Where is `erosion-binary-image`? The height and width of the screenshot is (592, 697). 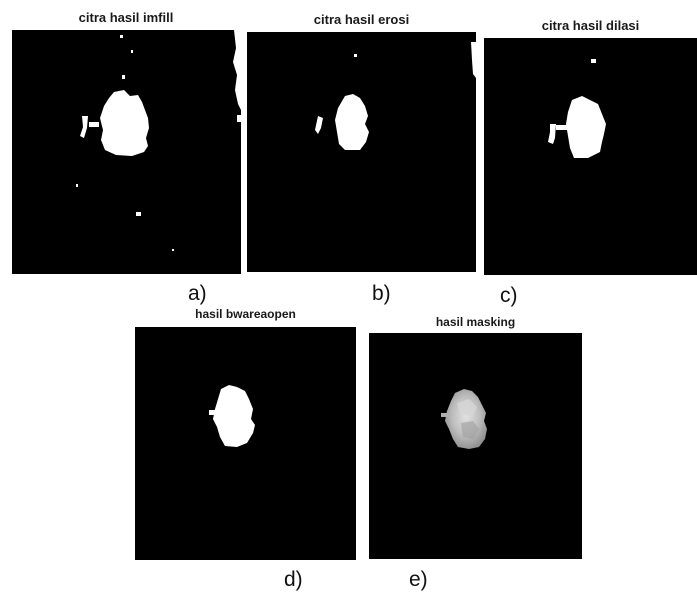
erosion-binary-image is located at coordinates (361, 152).